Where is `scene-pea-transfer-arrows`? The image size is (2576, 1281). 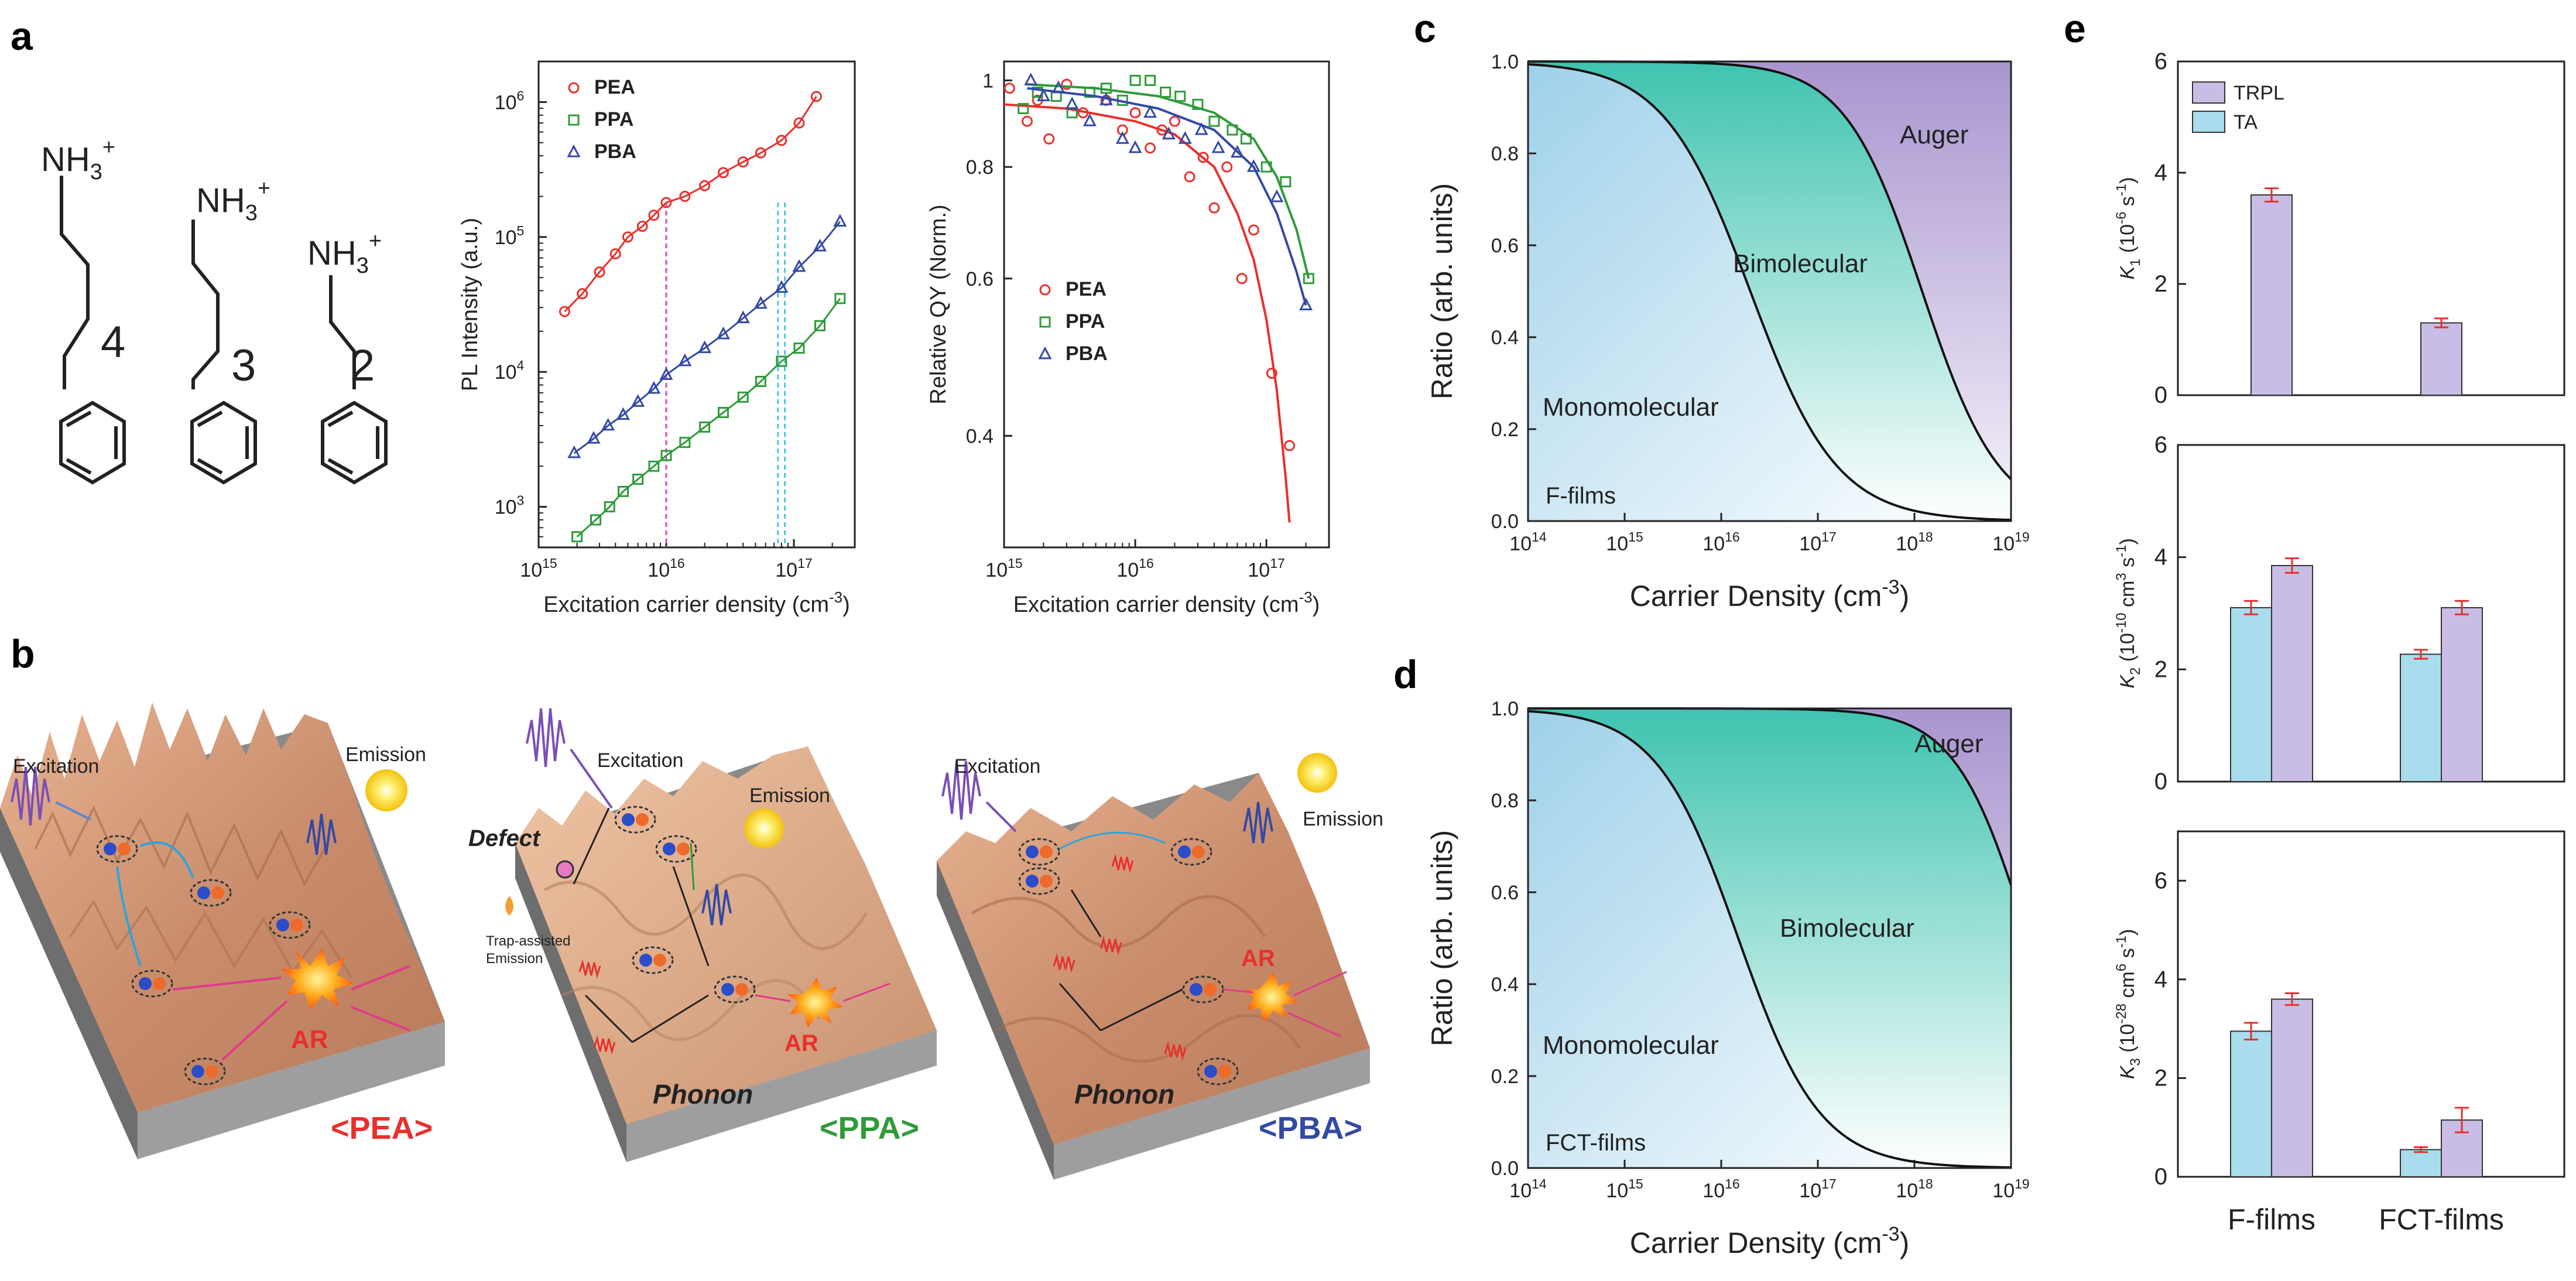
scene-pea-transfer-arrows is located at coordinates (263, 951).